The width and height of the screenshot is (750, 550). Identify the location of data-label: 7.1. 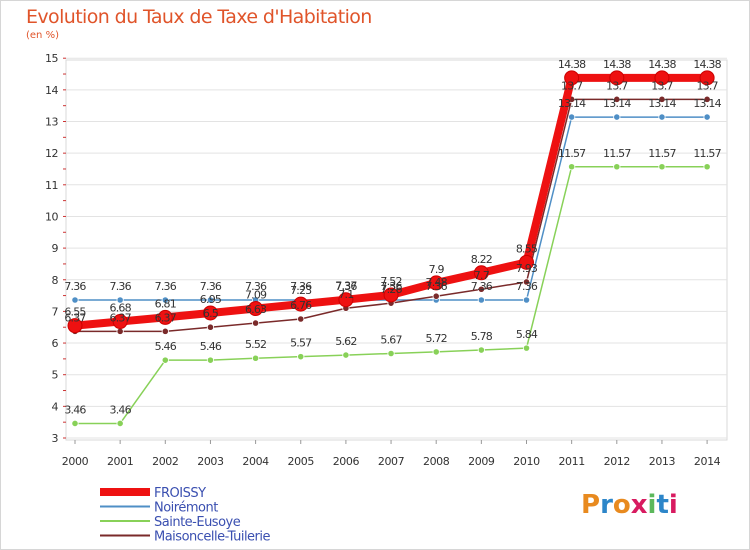
(345, 294).